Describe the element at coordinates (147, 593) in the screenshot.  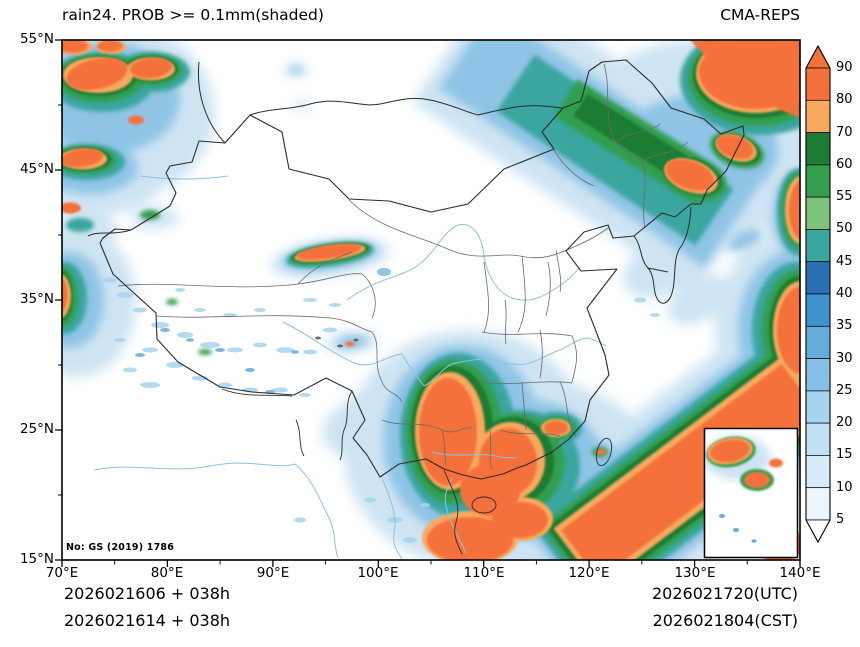
I see `init-time-utc: 2026021606 + 038h` at that location.